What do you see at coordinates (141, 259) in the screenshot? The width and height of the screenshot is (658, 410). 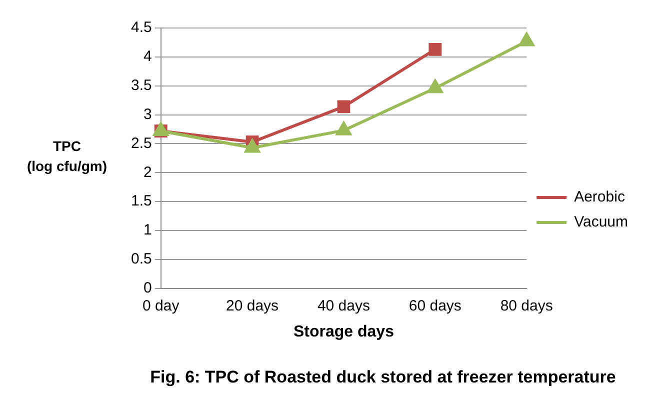 I see `y-tick-label: 0.5` at bounding box center [141, 259].